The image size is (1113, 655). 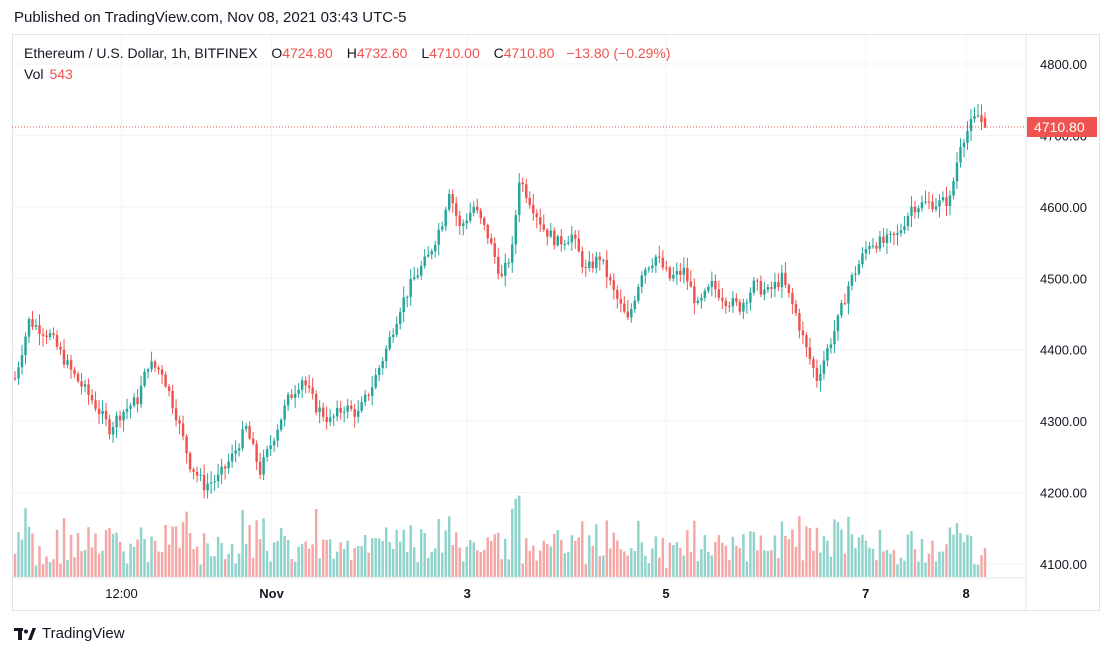 What do you see at coordinates (48, 74) in the screenshot?
I see `volume-legend: Vol 543` at bounding box center [48, 74].